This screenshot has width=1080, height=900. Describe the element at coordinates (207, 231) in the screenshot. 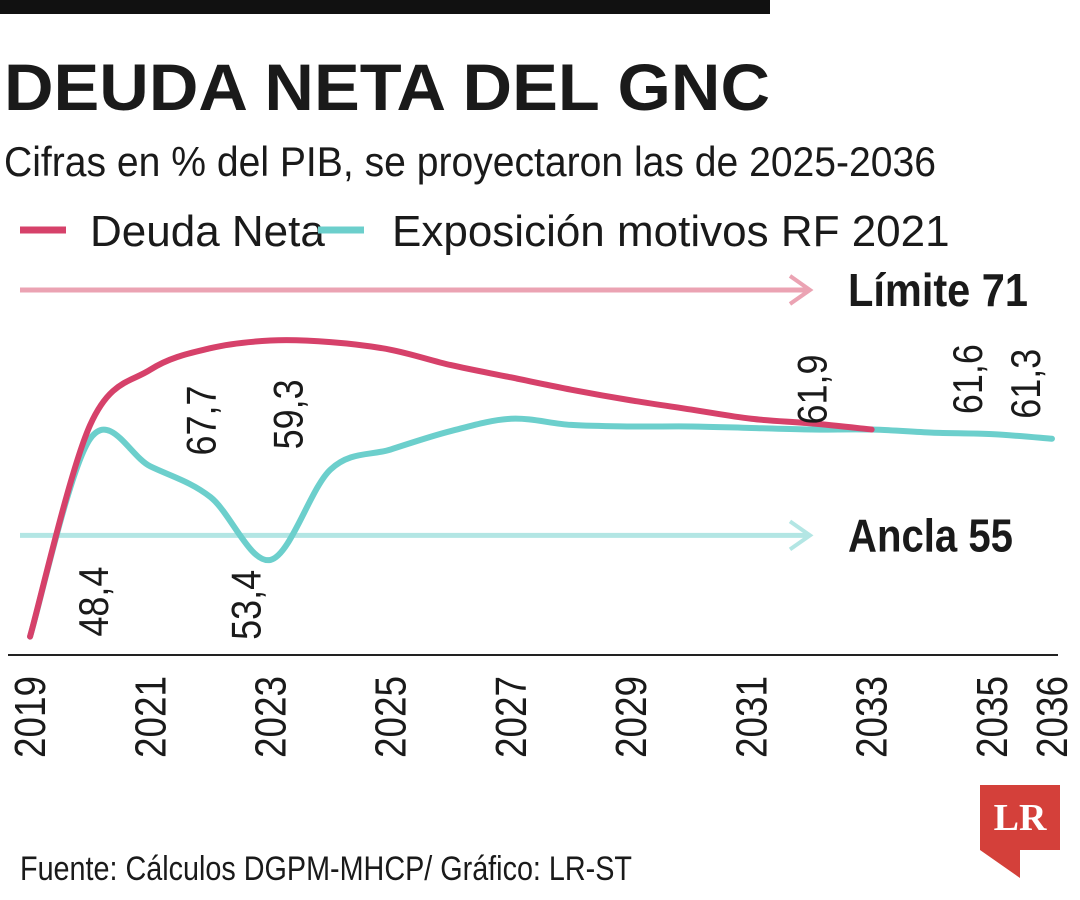

I see `legend-label: Deuda Neta` at that location.